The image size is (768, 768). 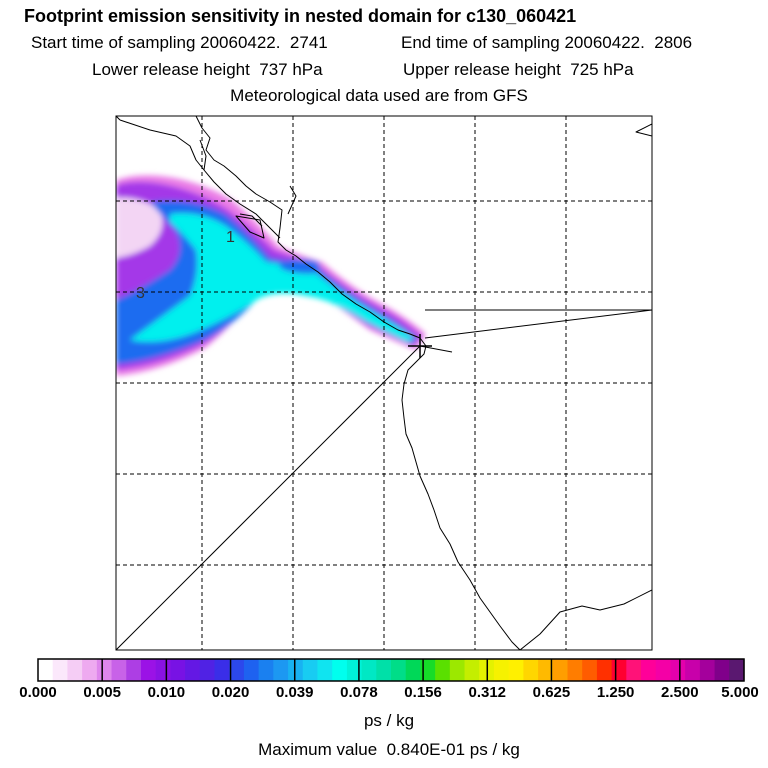 What do you see at coordinates (547, 42) in the screenshot?
I see `end-time-label: End time of sampling 20060422. 2806` at bounding box center [547, 42].